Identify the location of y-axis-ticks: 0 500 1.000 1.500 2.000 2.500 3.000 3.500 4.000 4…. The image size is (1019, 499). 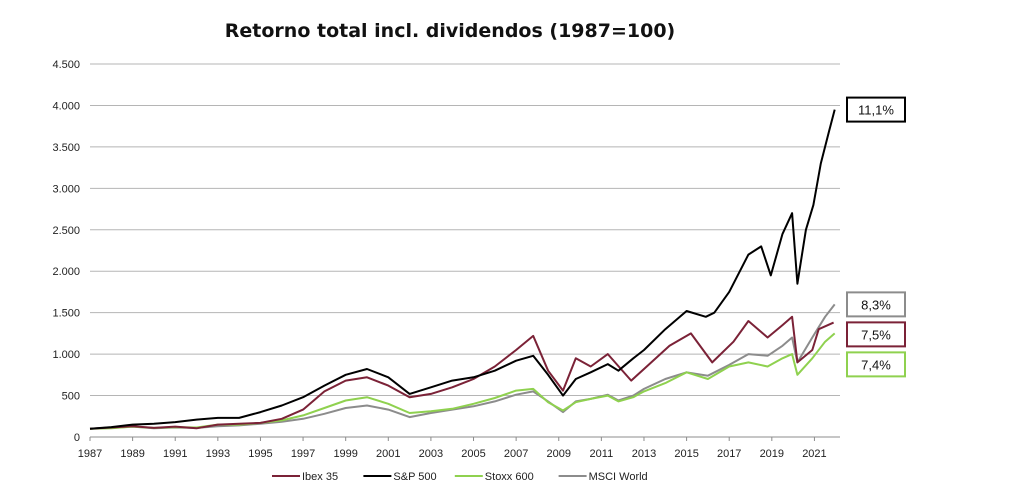
(66, 251).